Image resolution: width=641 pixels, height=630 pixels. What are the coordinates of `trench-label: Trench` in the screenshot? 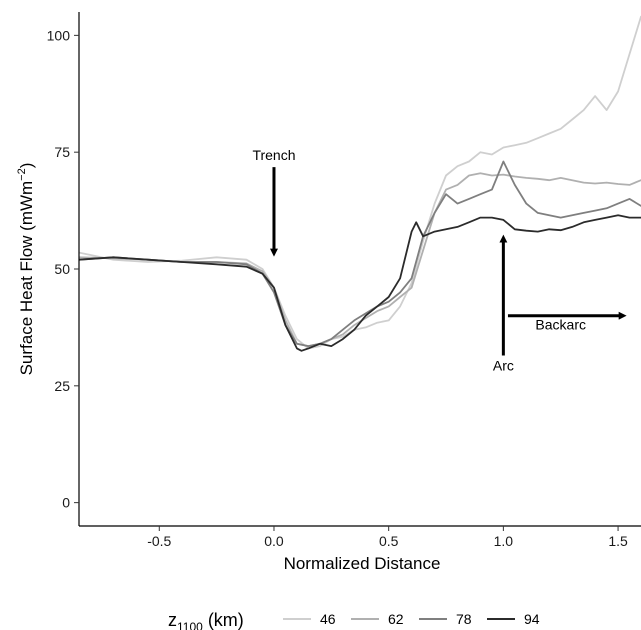 It's located at (273, 155).